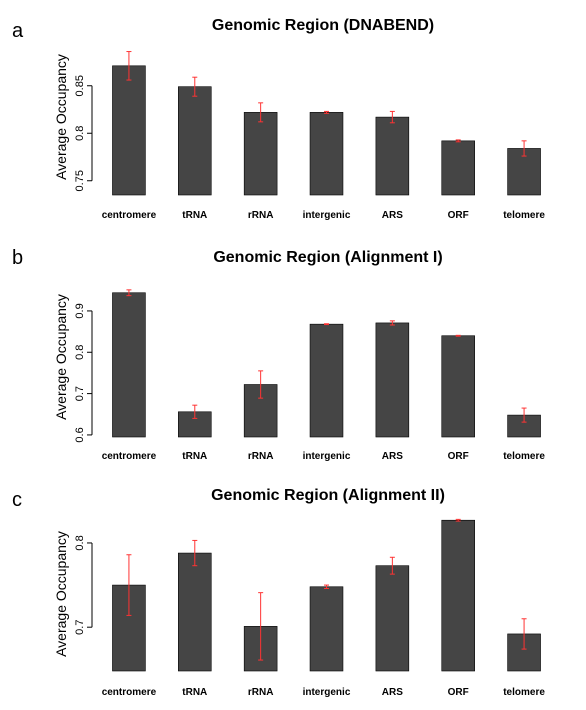 The image size is (586, 710). What do you see at coordinates (194, 215) in the screenshot?
I see `x-tick-label-a-tRNA: tRNA` at bounding box center [194, 215].